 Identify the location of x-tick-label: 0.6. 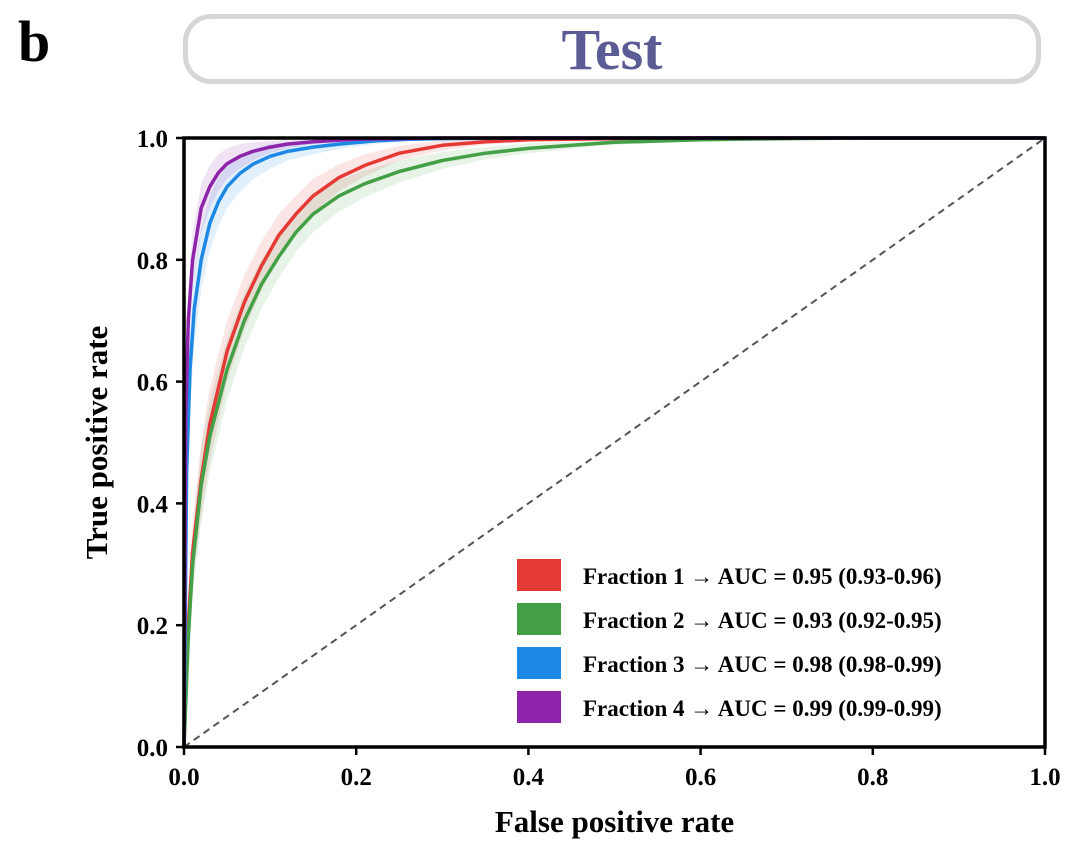
(700, 777).